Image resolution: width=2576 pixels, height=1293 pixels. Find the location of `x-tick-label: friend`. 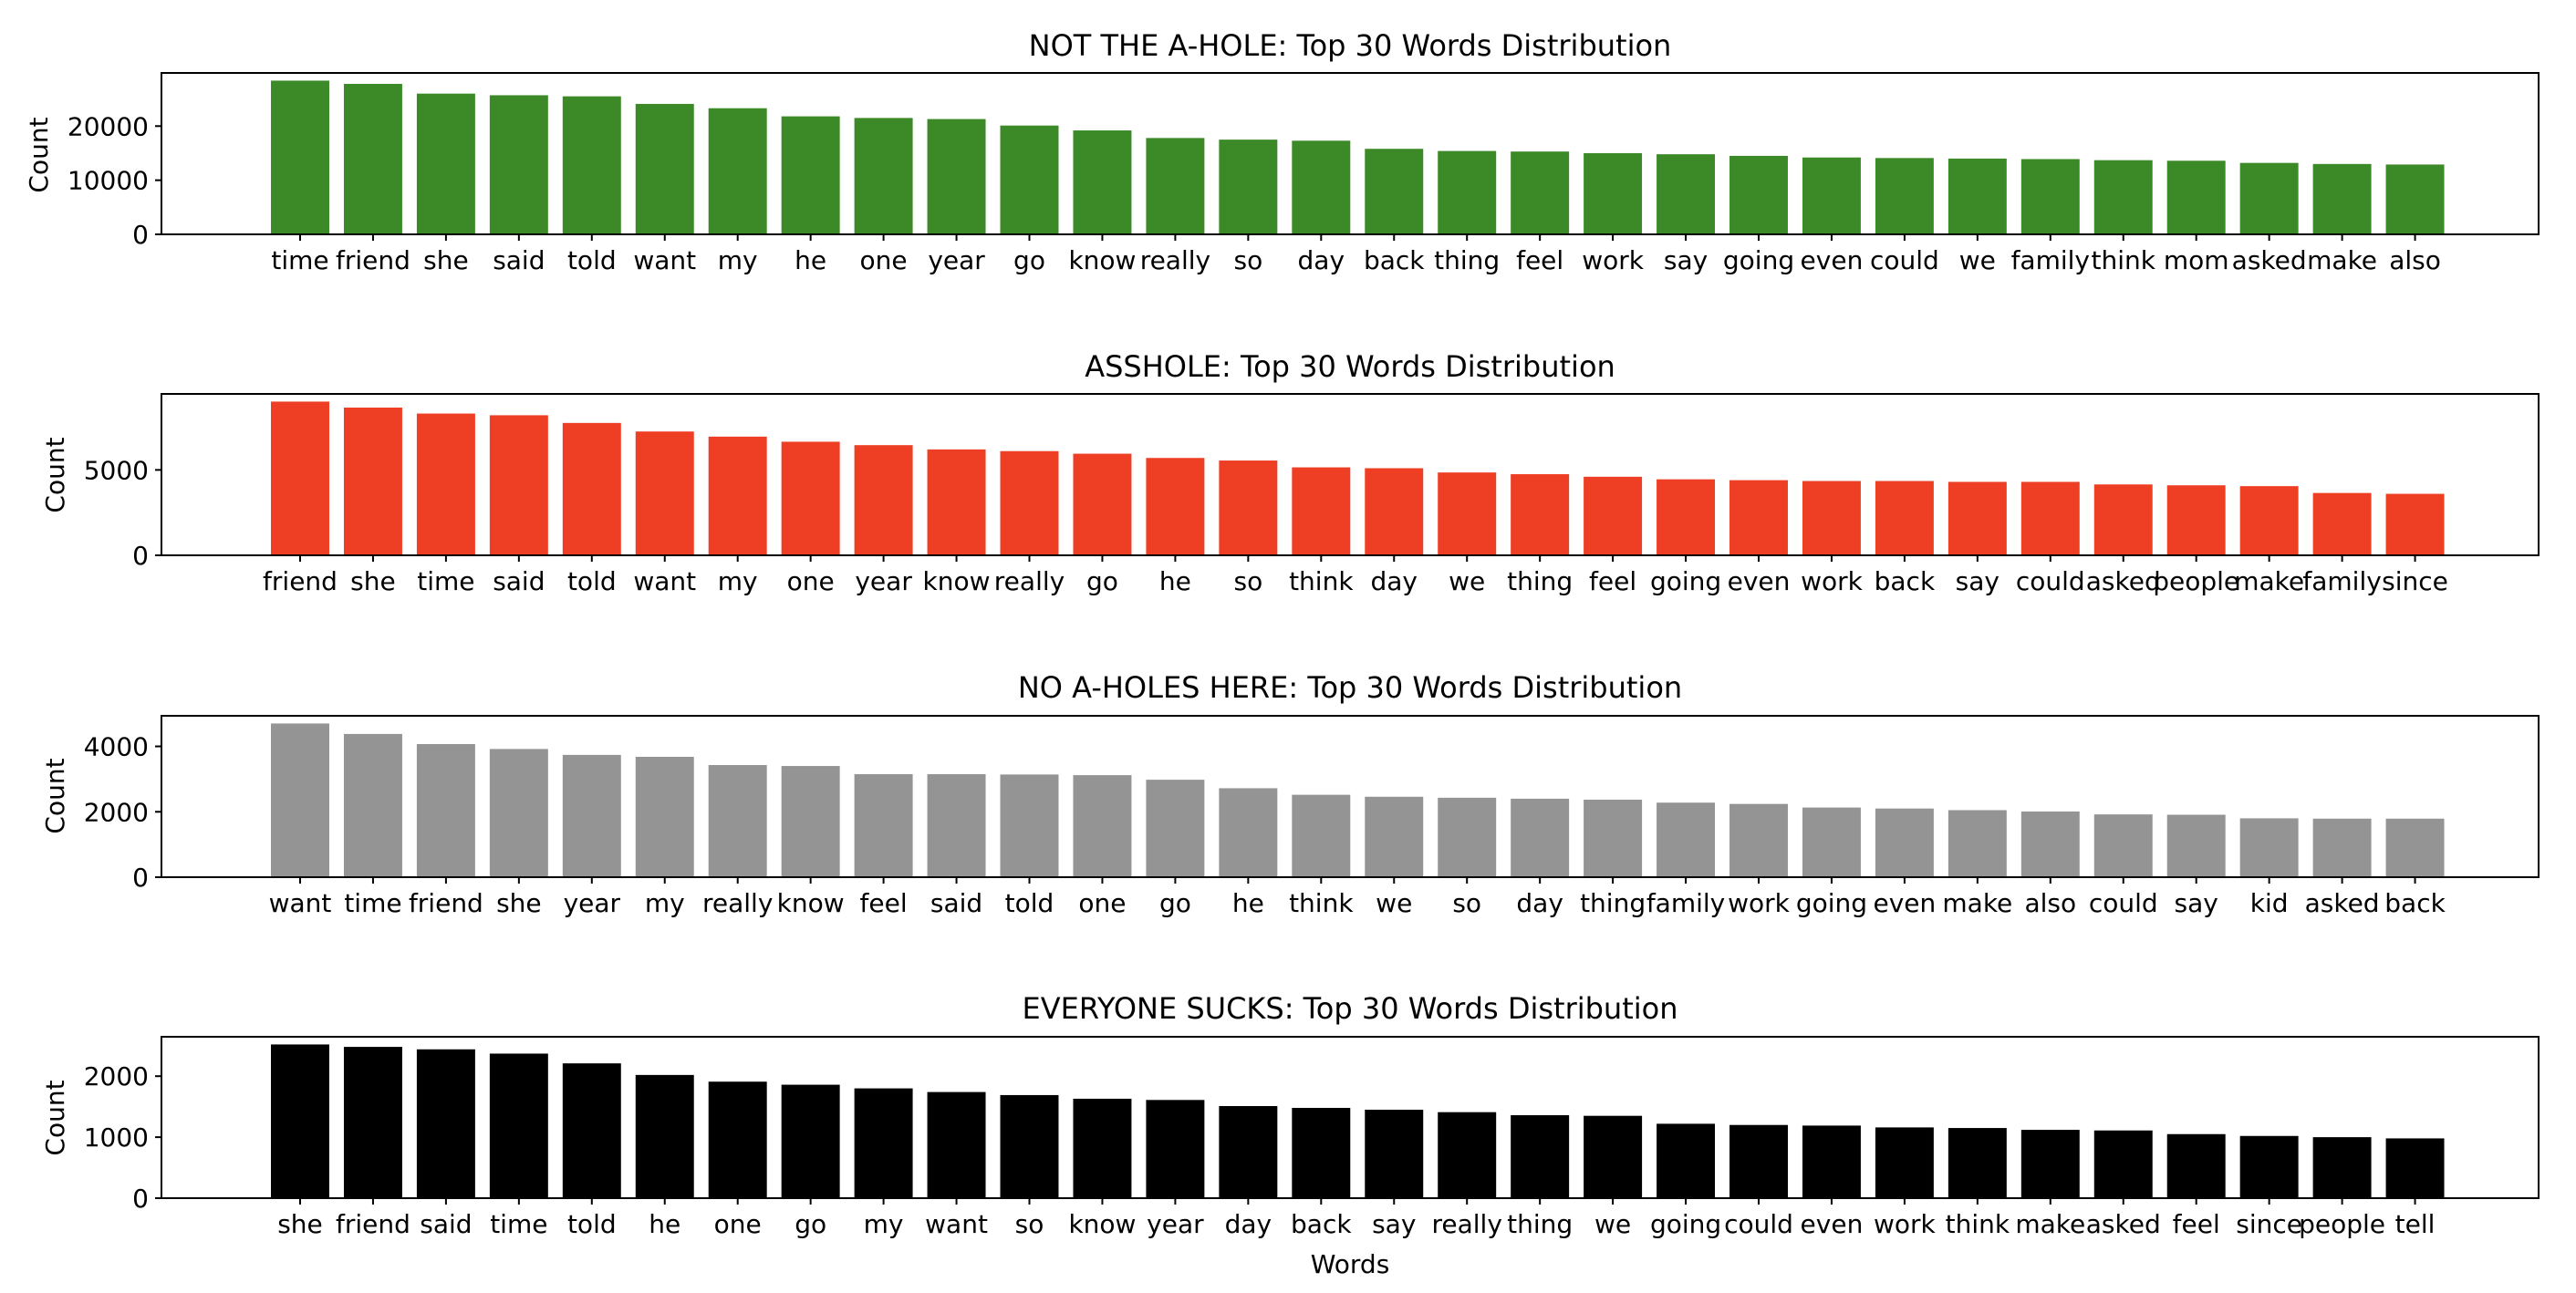

x-tick-label: friend is located at coordinates (300, 581).